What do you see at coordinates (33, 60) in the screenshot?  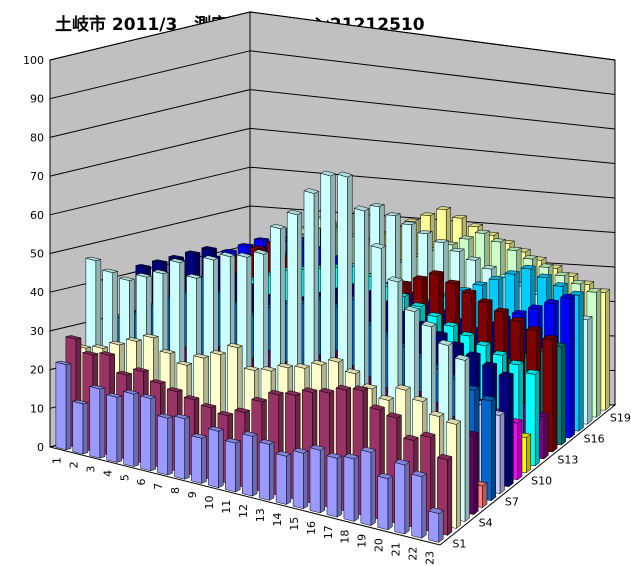 I see `y-tick-label: 100` at bounding box center [33, 60].